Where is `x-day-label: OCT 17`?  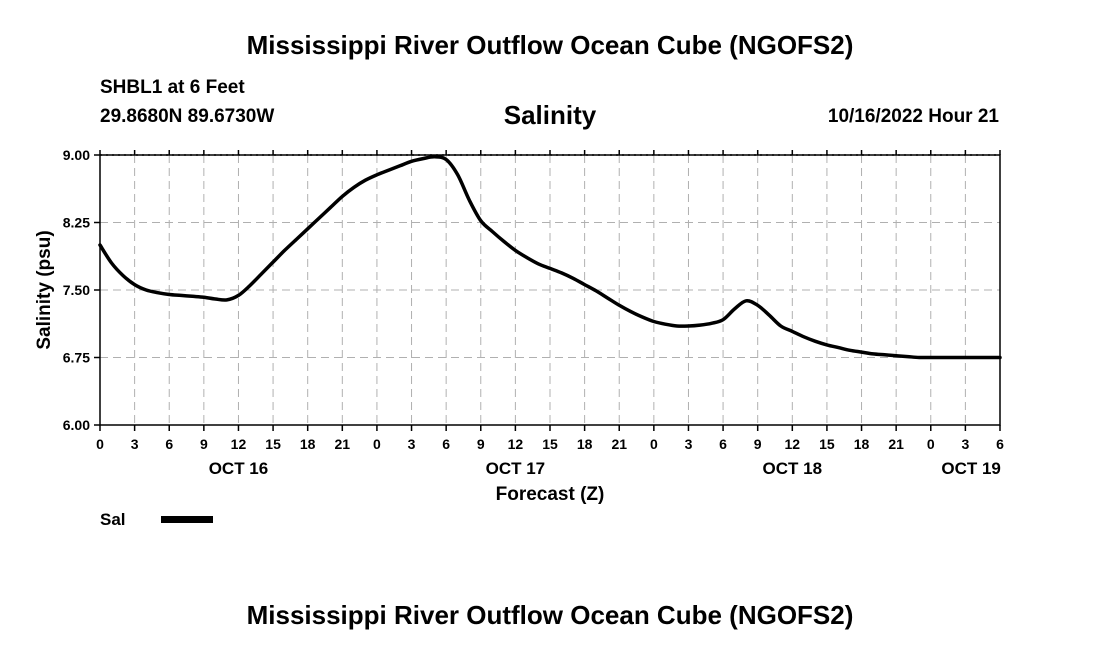 x-day-label: OCT 17 is located at coordinates (516, 468).